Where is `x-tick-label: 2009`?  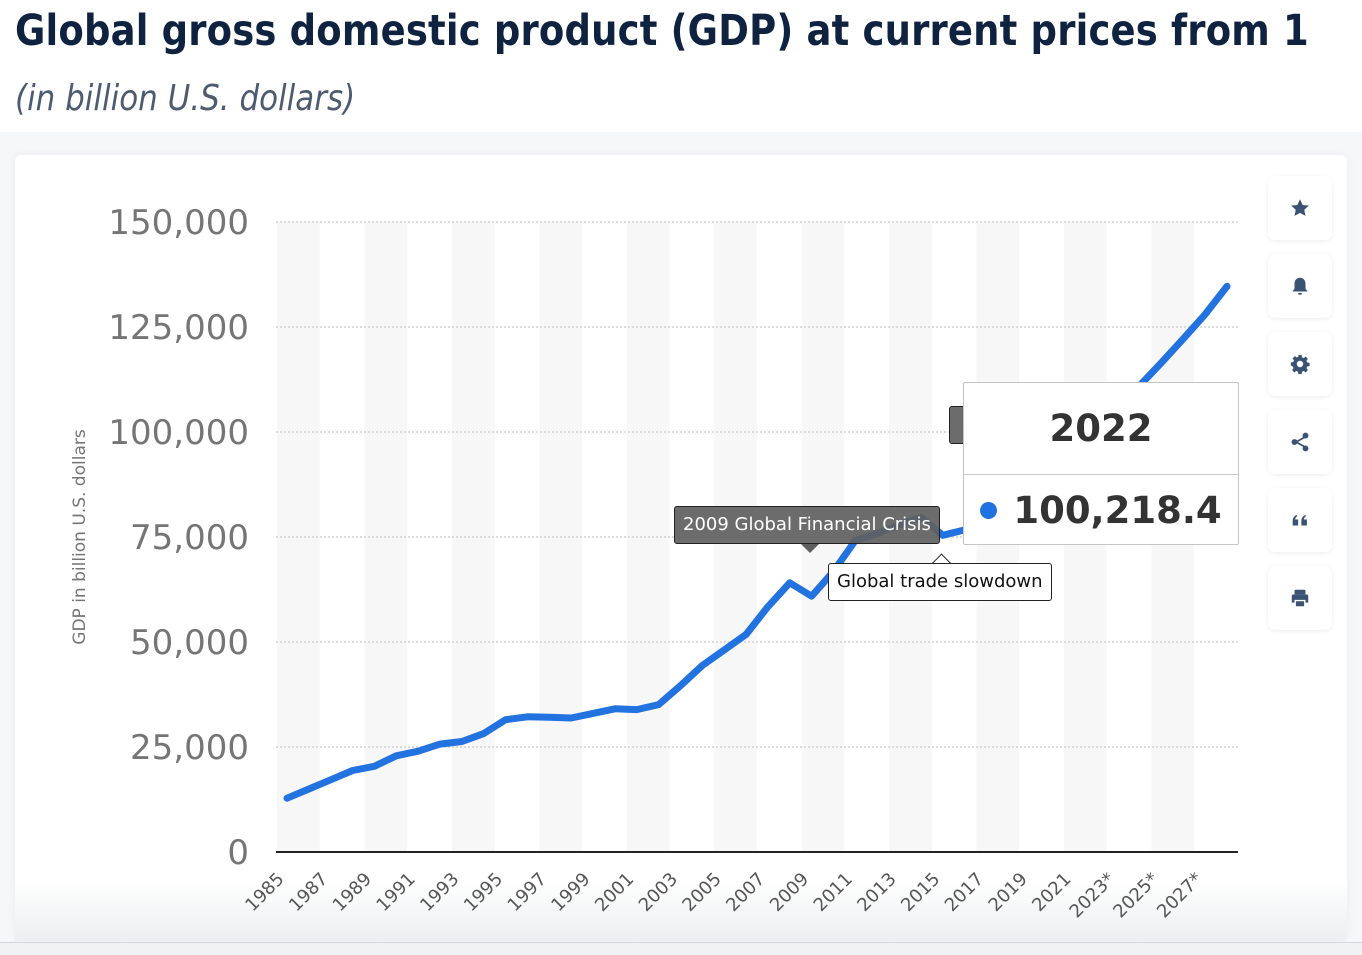
x-tick-label: 2009 is located at coordinates (789, 892).